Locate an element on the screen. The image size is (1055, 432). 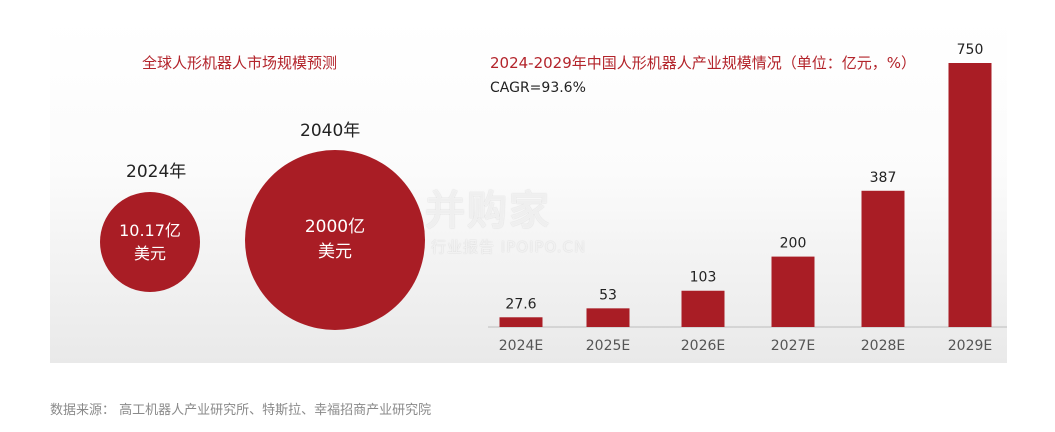
data-label-2024E: 27.6 is located at coordinates (520, 304).